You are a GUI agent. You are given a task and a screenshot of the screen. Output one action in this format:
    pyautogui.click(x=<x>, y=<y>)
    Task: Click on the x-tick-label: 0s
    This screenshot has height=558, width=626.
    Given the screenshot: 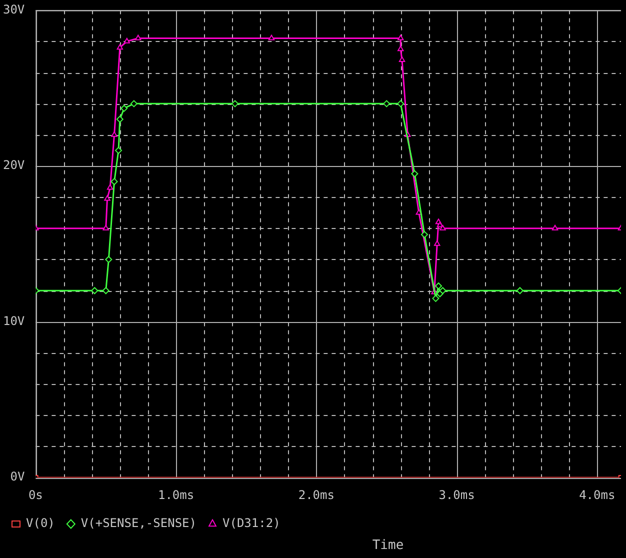 What is the action you would take?
    pyautogui.click(x=35, y=495)
    